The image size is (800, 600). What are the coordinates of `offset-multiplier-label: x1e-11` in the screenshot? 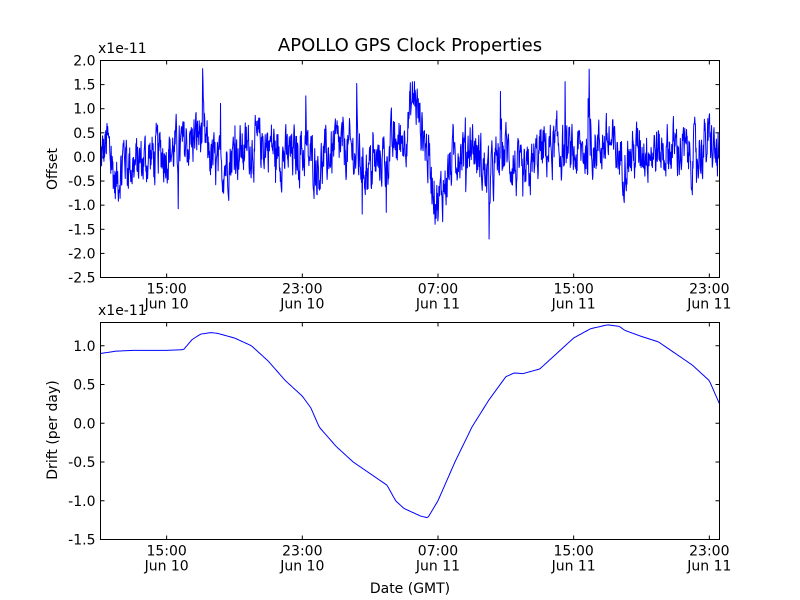 It's located at (122, 49).